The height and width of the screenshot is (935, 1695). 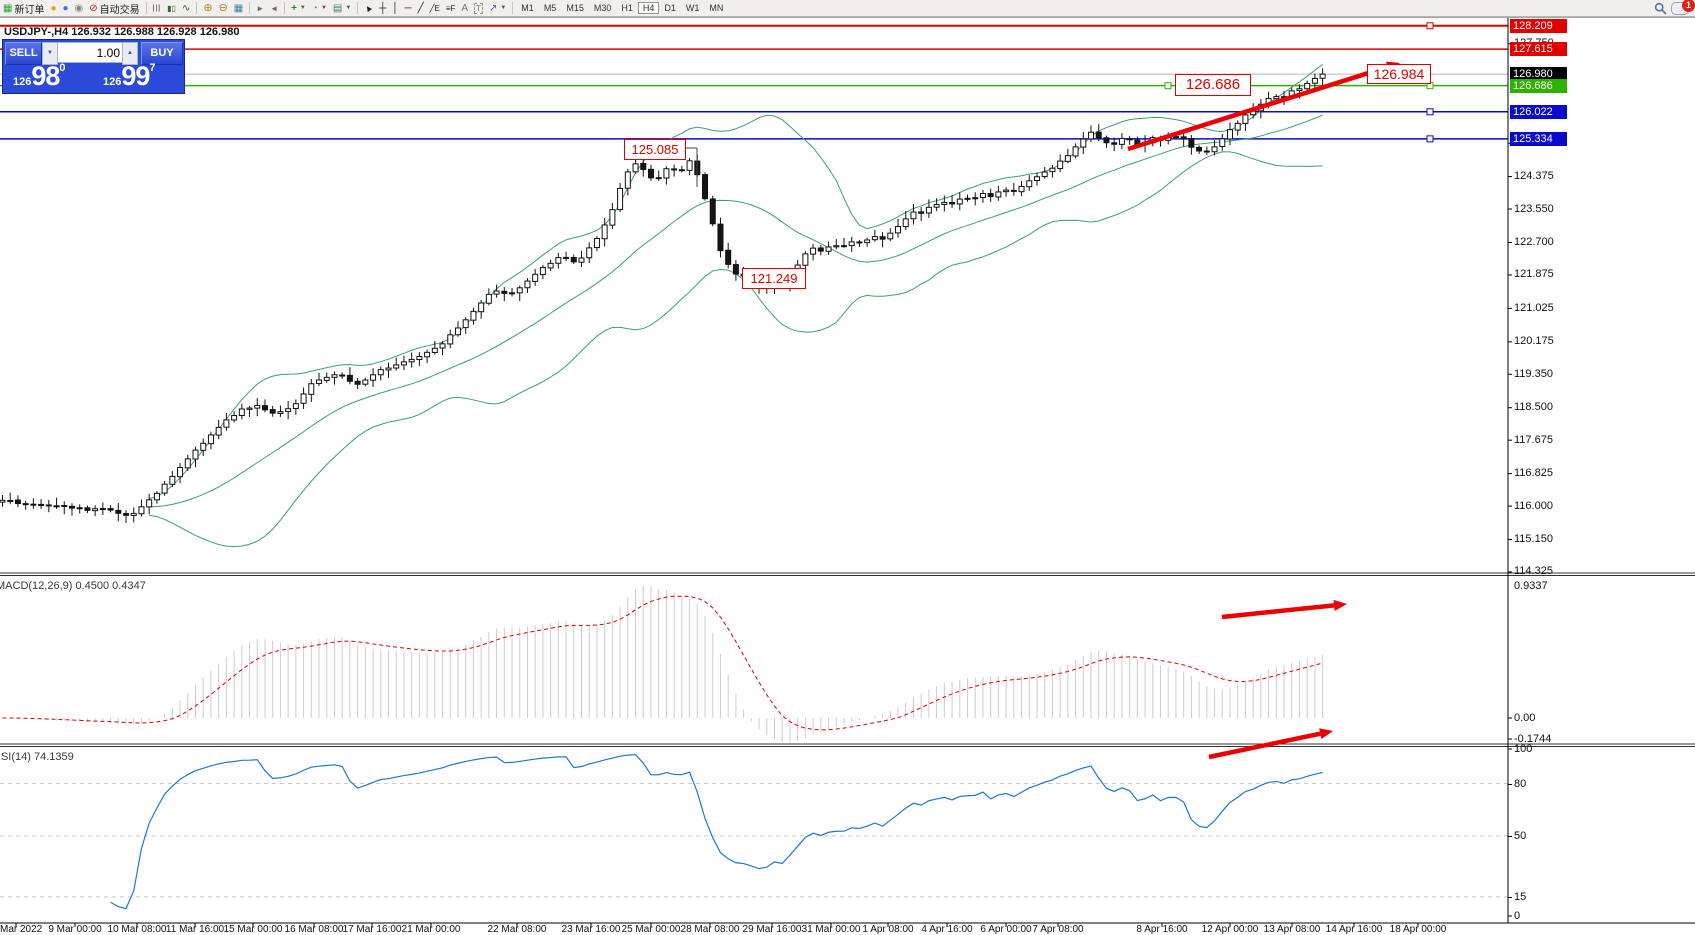 I want to click on text-label-button: T, so click(x=478, y=8).